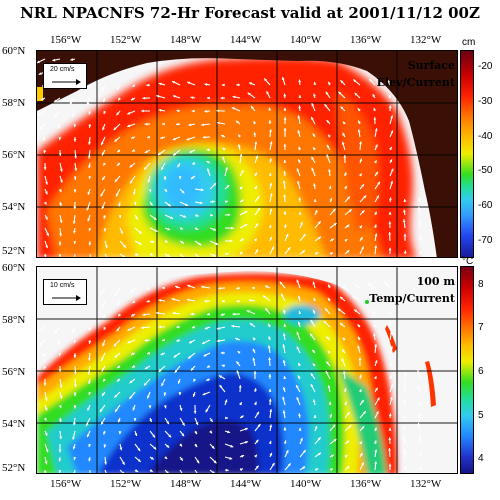  What do you see at coordinates (481, 327) in the screenshot?
I see `colorbar-tick: 7` at bounding box center [481, 327].